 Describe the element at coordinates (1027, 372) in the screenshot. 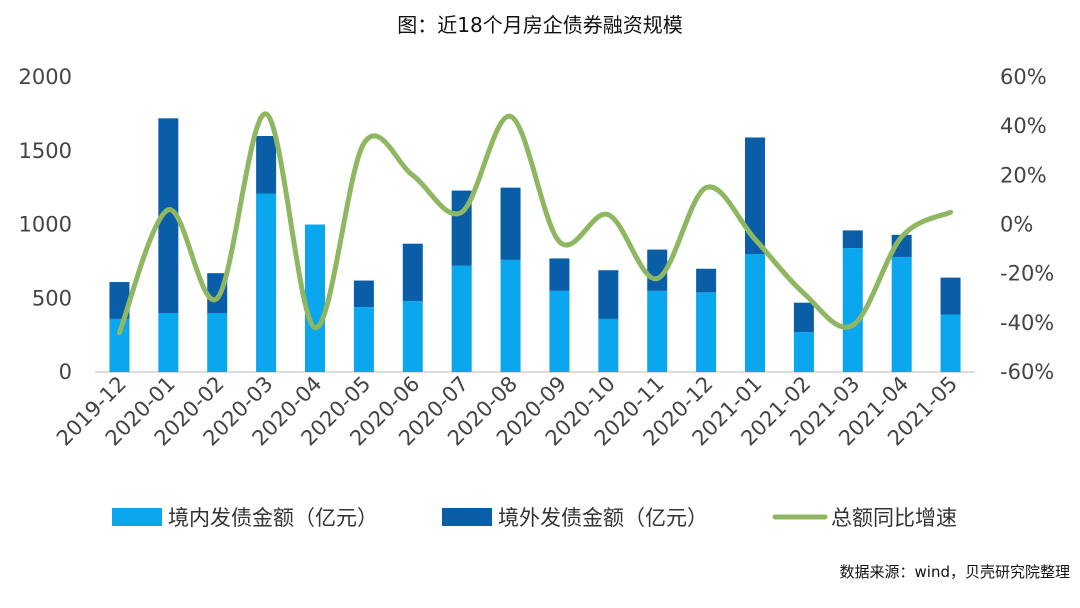

I see `y-right-tick-label: -60%` at that location.